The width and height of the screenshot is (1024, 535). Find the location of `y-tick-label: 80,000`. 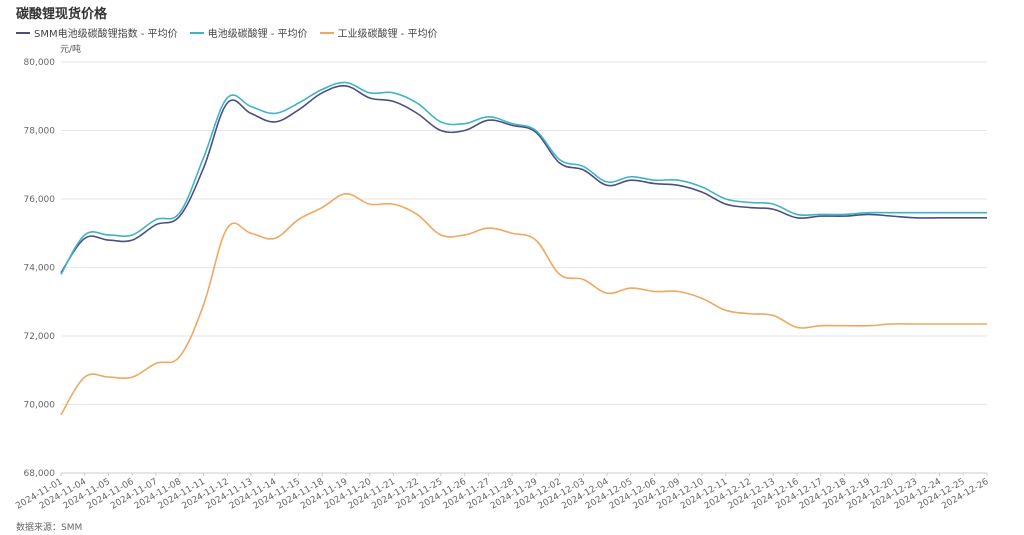

y-tick-label: 80,000 is located at coordinates (40, 63).